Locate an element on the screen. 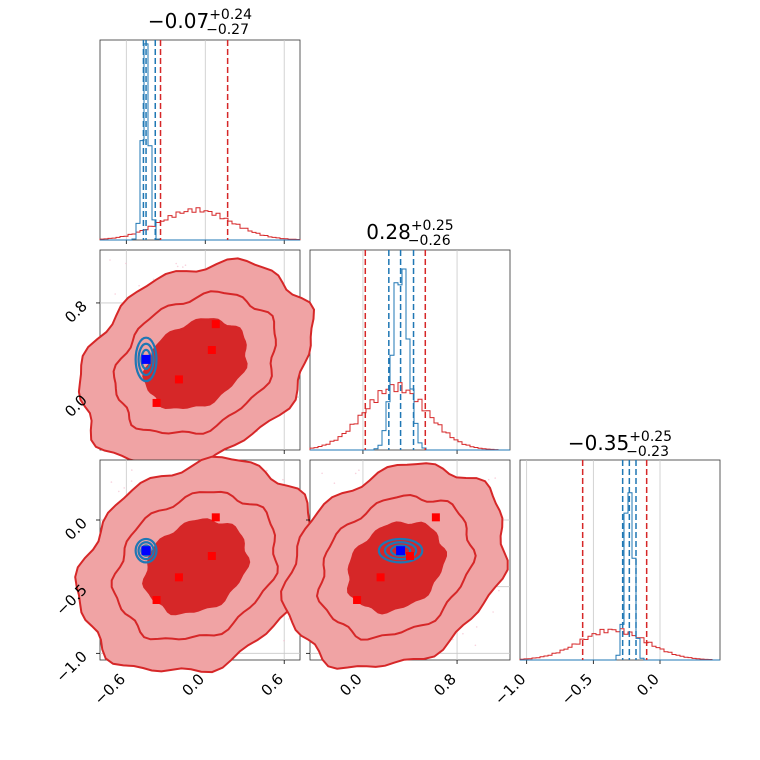 The width and height of the screenshot is (760, 760). panel-frame is located at coordinates (200, 140).